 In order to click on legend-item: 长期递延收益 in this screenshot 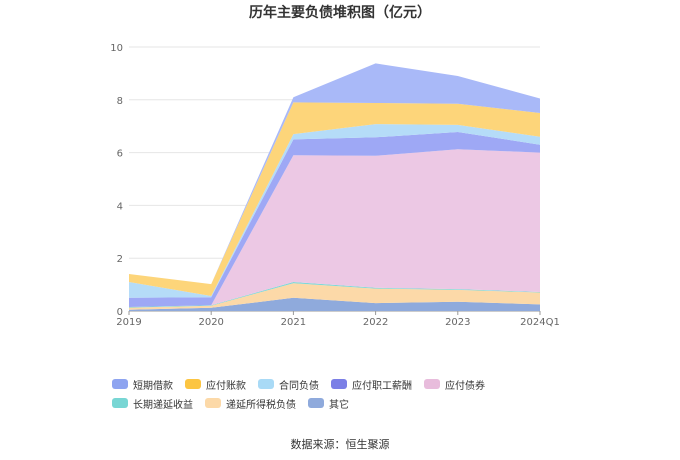, I will do `click(152, 403)`.